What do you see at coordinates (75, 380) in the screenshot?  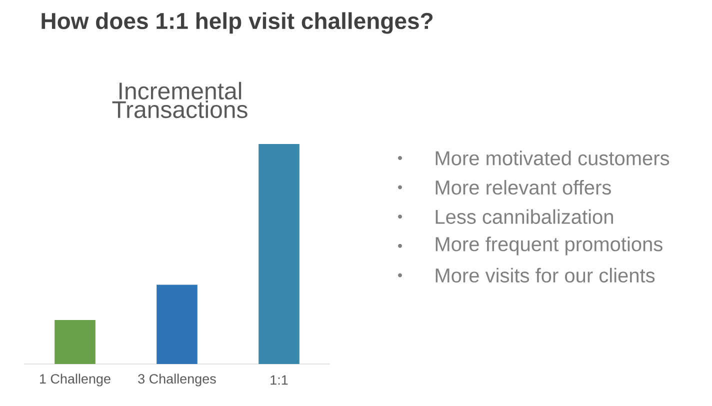 I see `x-tick-label: 1 Challenge` at bounding box center [75, 380].